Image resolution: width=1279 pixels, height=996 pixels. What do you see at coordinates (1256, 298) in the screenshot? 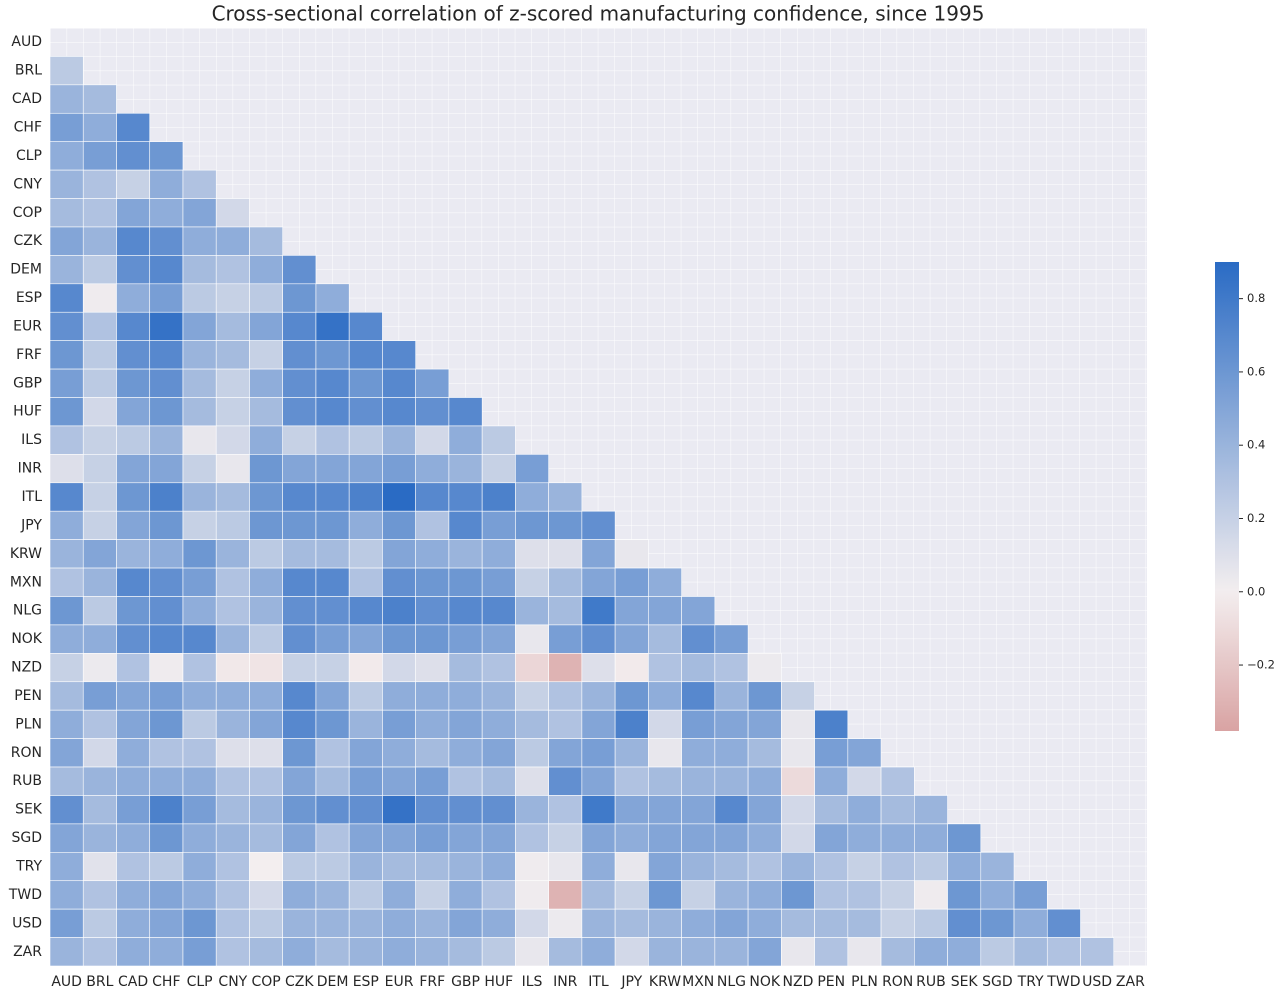
I see `colorbar-tick-label: 0.8` at bounding box center [1256, 298].